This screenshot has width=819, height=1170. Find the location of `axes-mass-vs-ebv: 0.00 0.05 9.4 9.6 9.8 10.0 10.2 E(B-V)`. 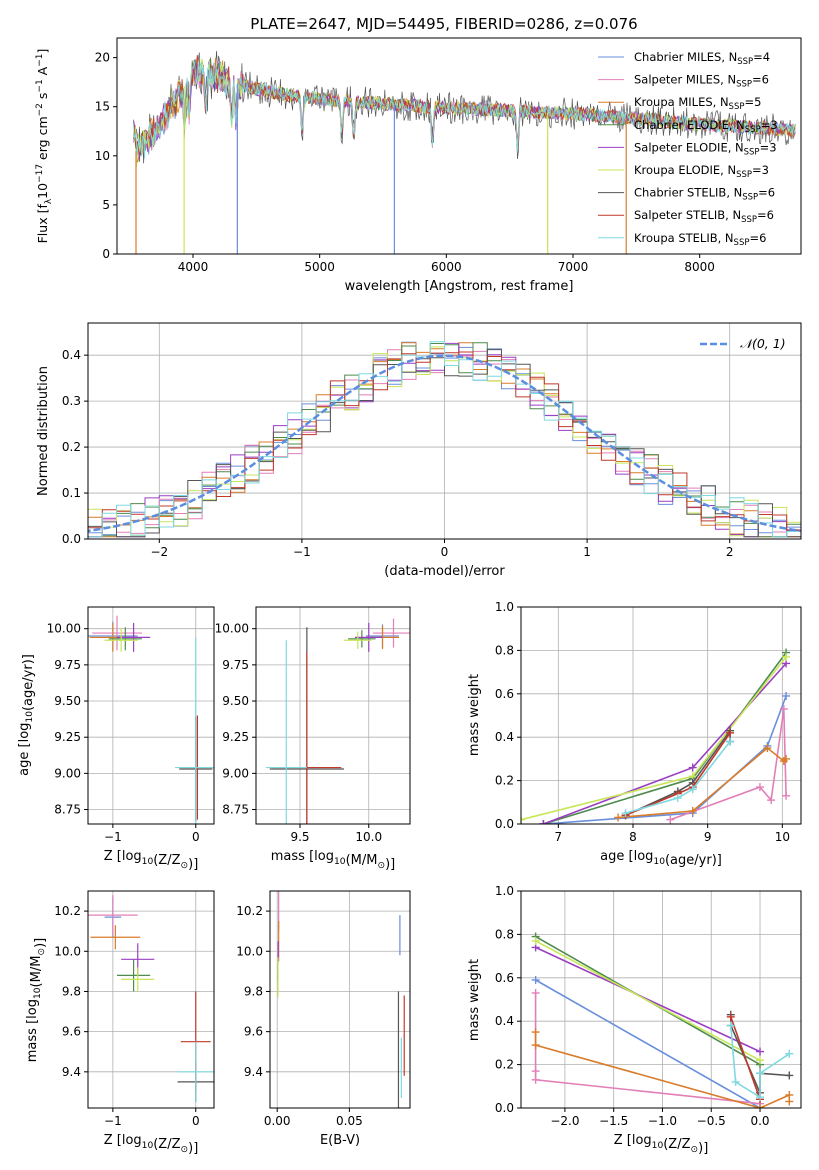

axes-mass-vs-ebv: 0.00 0.05 9.4 9.6 9.8 10.0 10.2 E(B-V) is located at coordinates (323, 1019).